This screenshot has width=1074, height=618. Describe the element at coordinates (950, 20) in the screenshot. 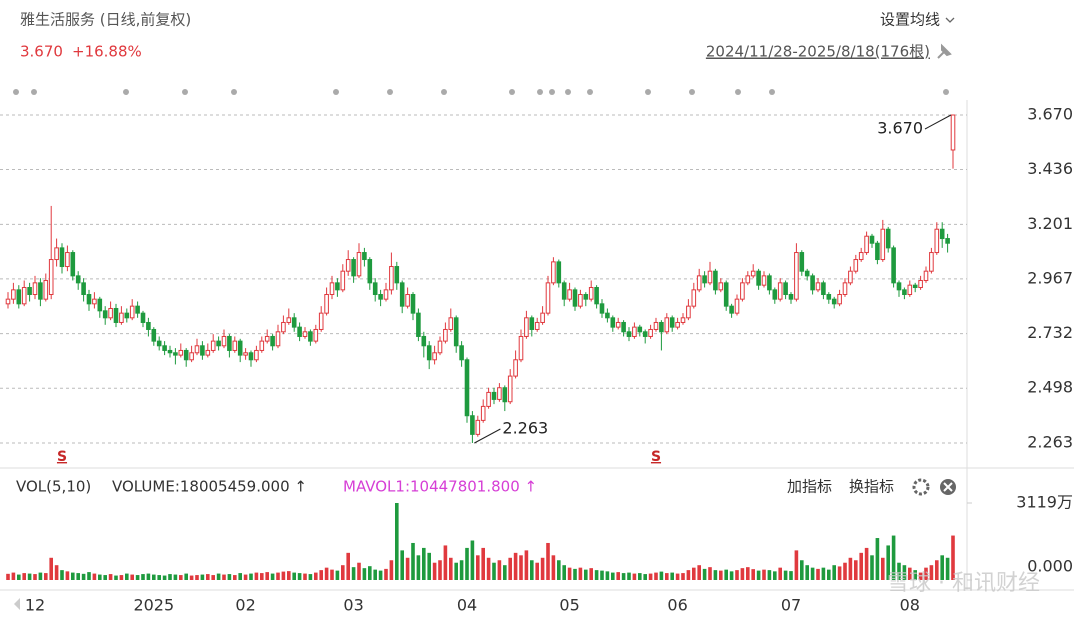

I see `dropdown-icon` at that location.